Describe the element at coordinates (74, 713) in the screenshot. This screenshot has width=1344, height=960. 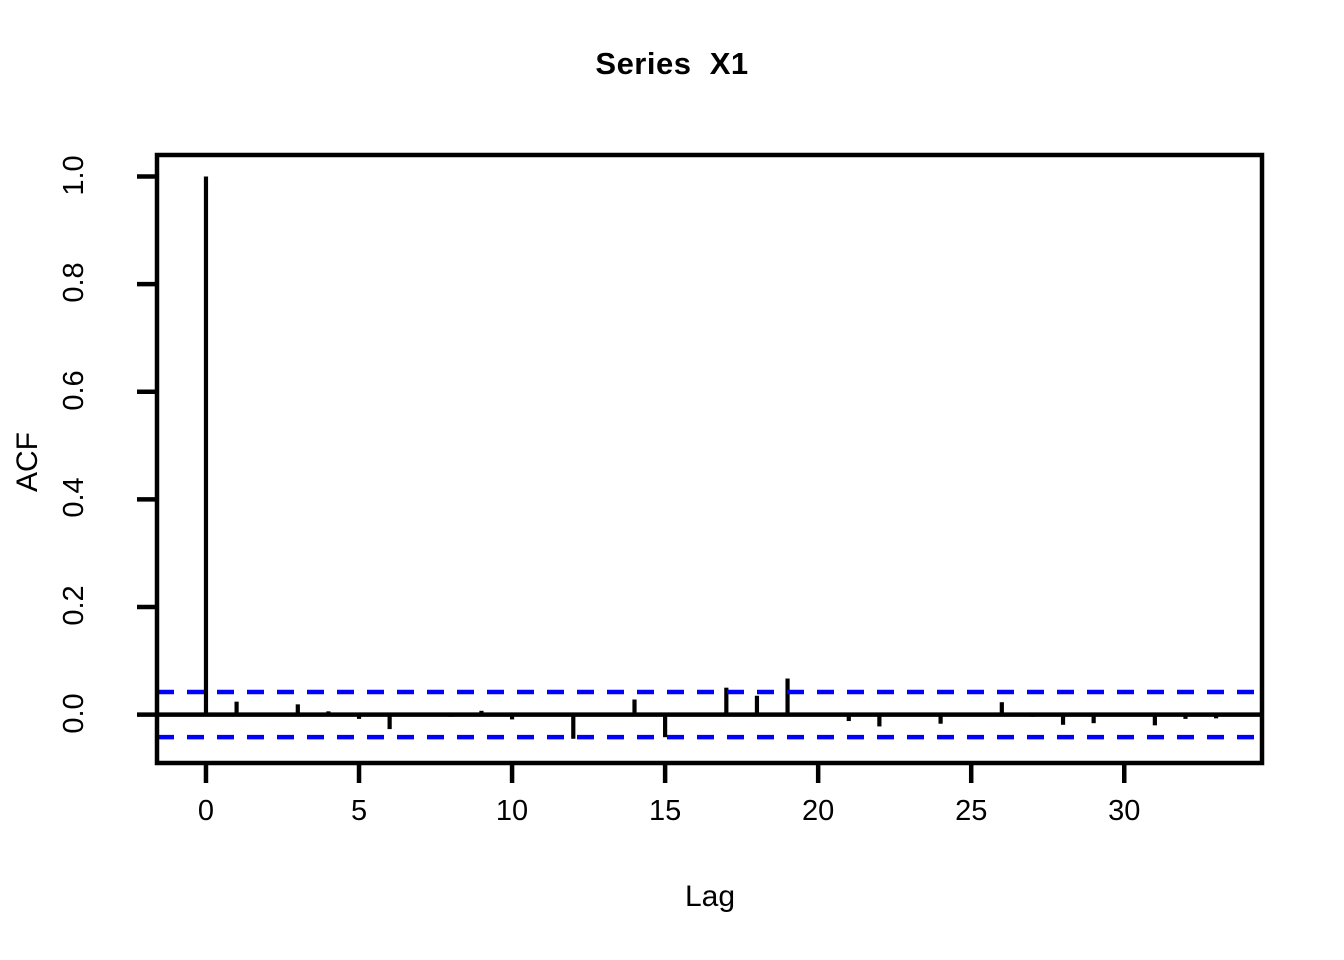
I see `y-tick-label: 0.0` at that location.